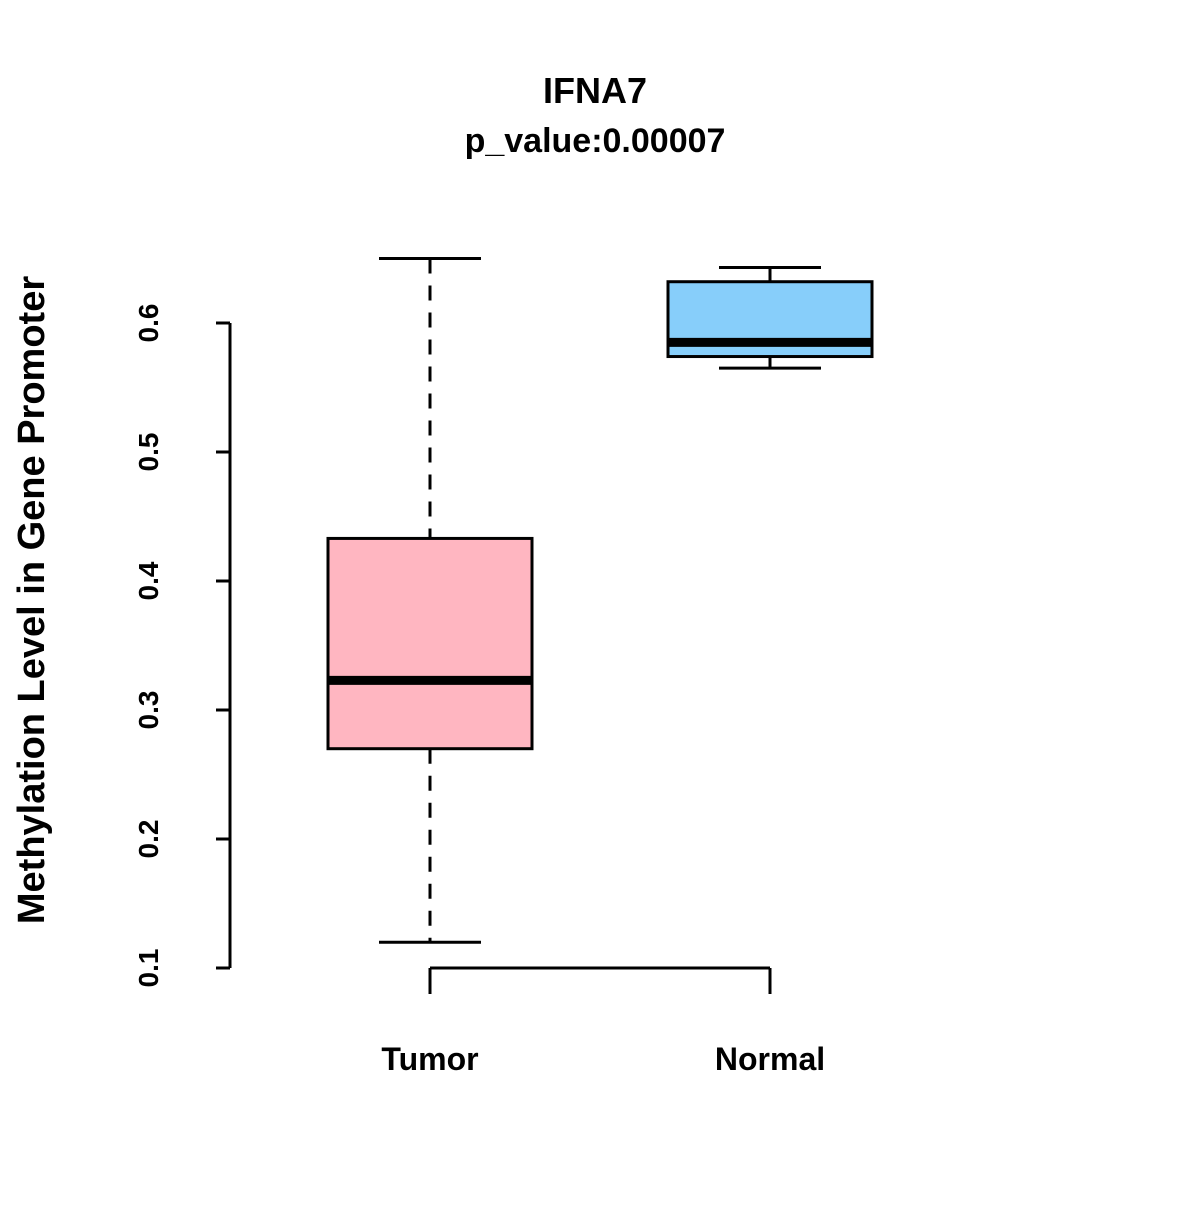 Image resolution: width=1200 pixels, height=1205 pixels. What do you see at coordinates (595, 141) in the screenshot?
I see `chart-subtitle: p_value:0.00007` at bounding box center [595, 141].